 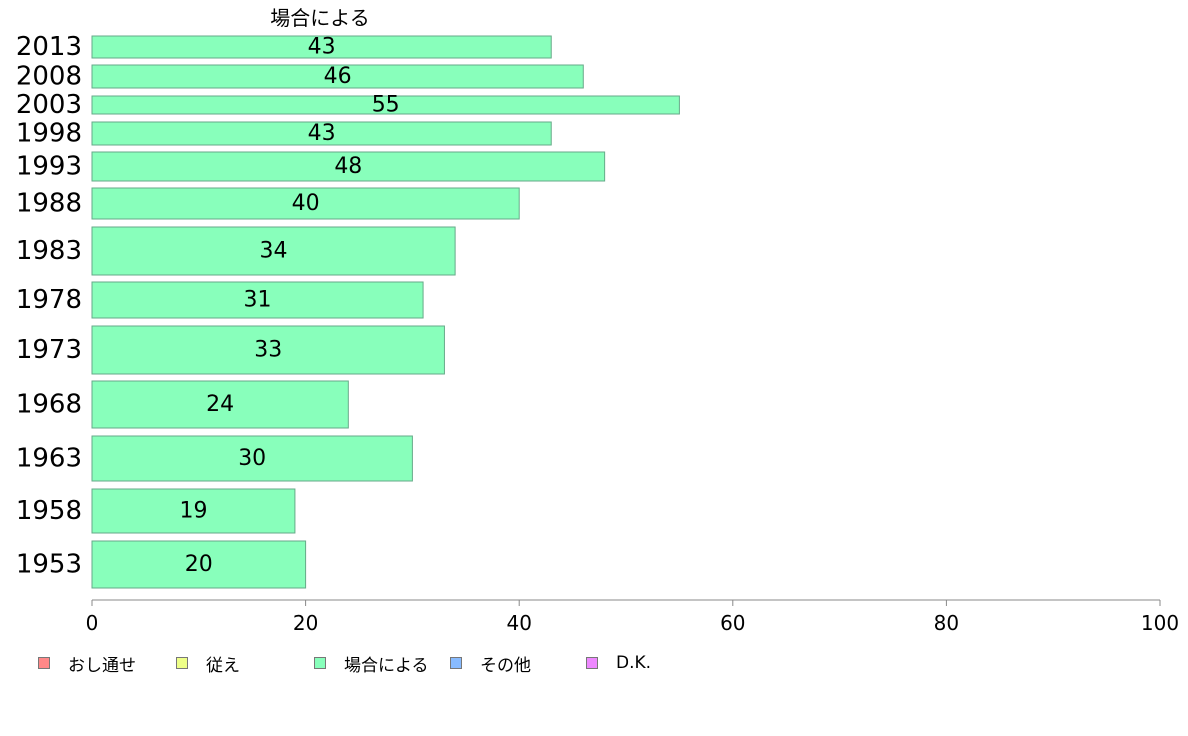 I want to click on legend-item-shitagae: 従え, so click(x=208, y=664).